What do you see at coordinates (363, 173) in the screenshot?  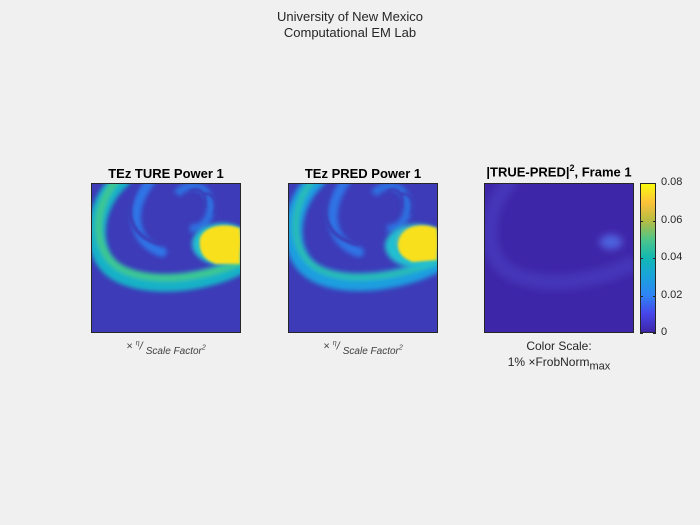 I see `panel-2-title: TEz PRED Power 1` at bounding box center [363, 173].